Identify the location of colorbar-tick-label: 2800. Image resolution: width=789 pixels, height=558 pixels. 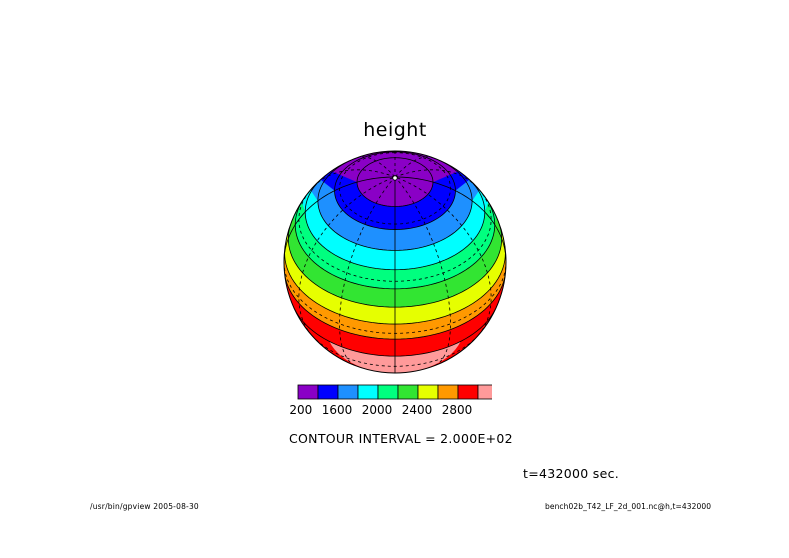
(457, 410).